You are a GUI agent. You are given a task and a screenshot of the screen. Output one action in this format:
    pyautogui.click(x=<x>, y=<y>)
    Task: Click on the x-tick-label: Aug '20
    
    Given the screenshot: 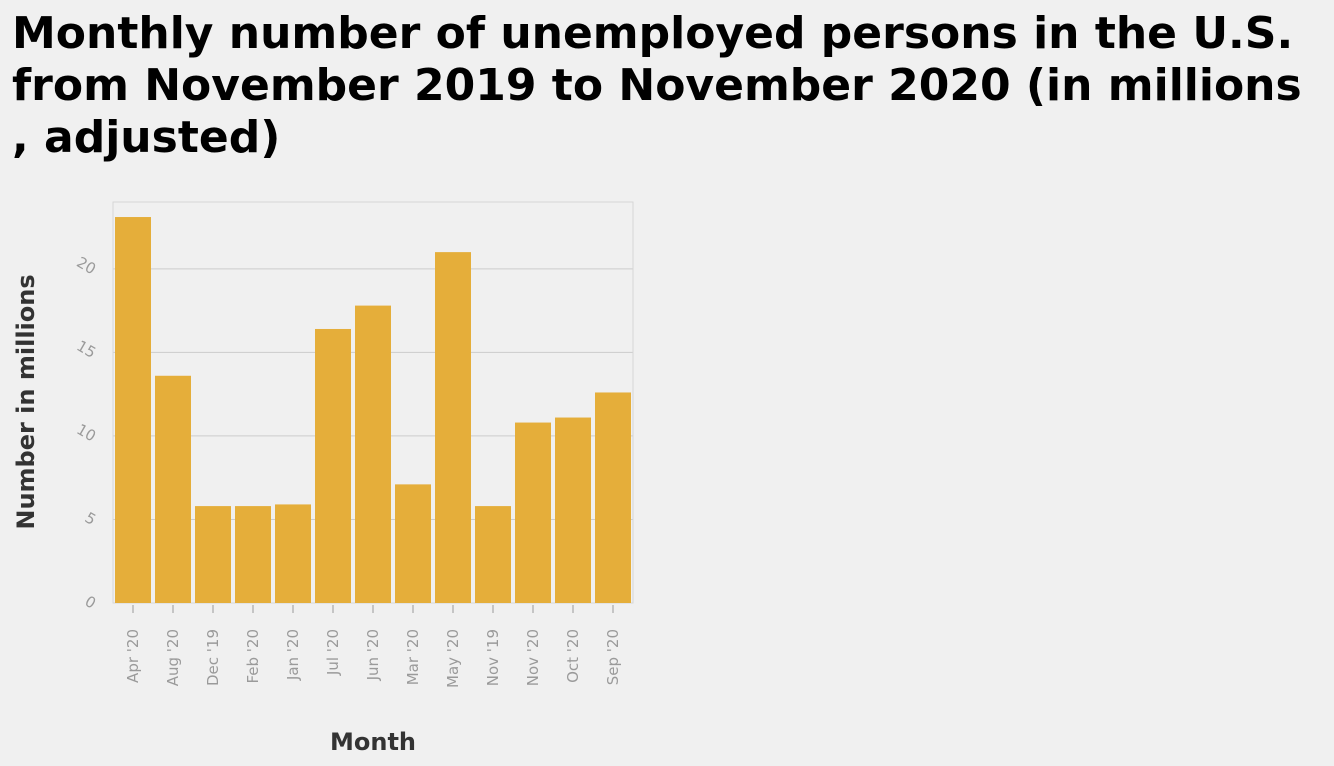 What is the action you would take?
    pyautogui.click(x=173, y=657)
    